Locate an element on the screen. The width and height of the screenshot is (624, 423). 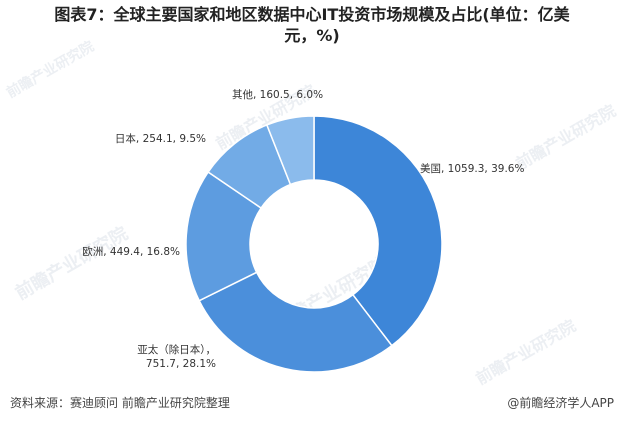
slice-label-1: 亚太（除日本）， 751.7, 28.1% is located at coordinates (176, 356).